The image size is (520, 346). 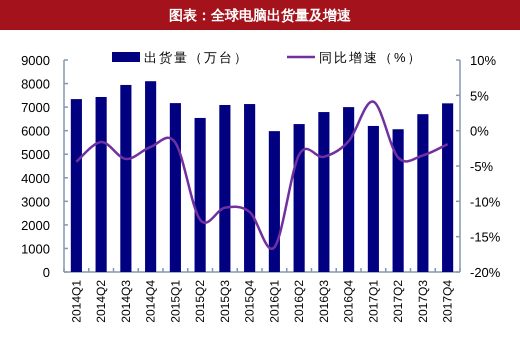 I want to click on legend-label: 同比增速（%）, so click(x=371, y=57).